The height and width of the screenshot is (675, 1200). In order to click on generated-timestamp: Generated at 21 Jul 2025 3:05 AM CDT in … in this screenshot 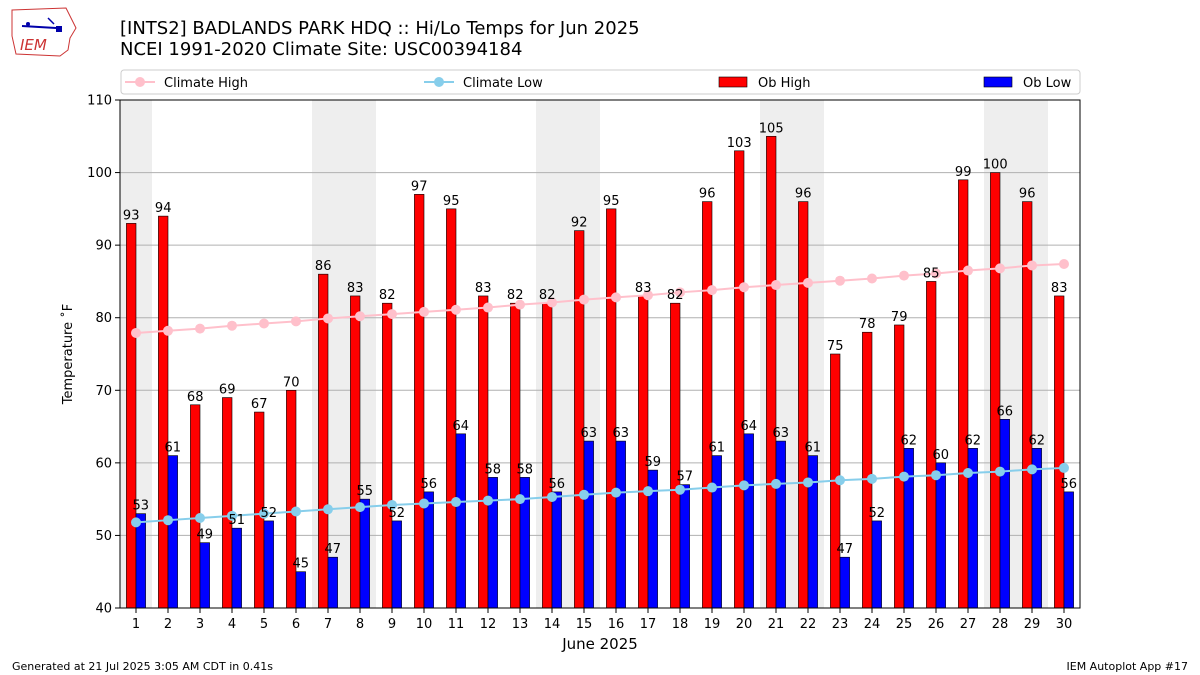, I will do `click(142, 666)`.